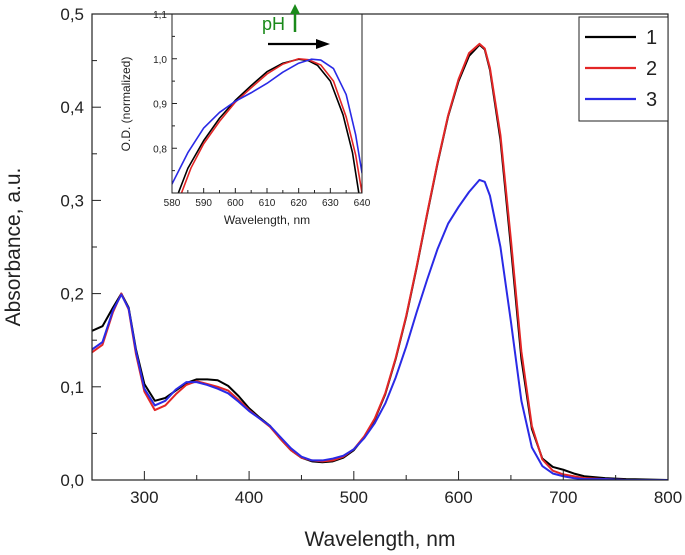  What do you see at coordinates (13, 247) in the screenshot?
I see `main-y-axis-title: Absorbance, a.u.` at bounding box center [13, 247].